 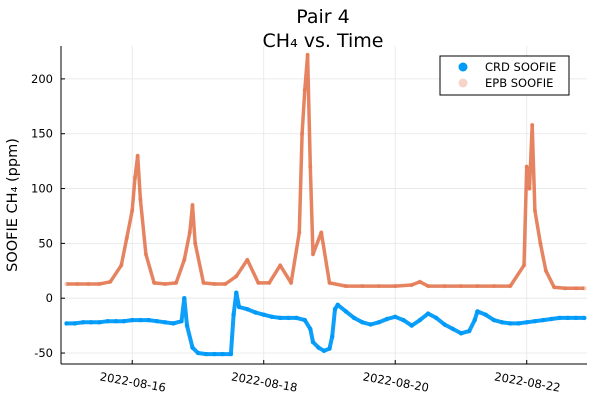 I want to click on chart-title: Pair 4, so click(x=322, y=17).